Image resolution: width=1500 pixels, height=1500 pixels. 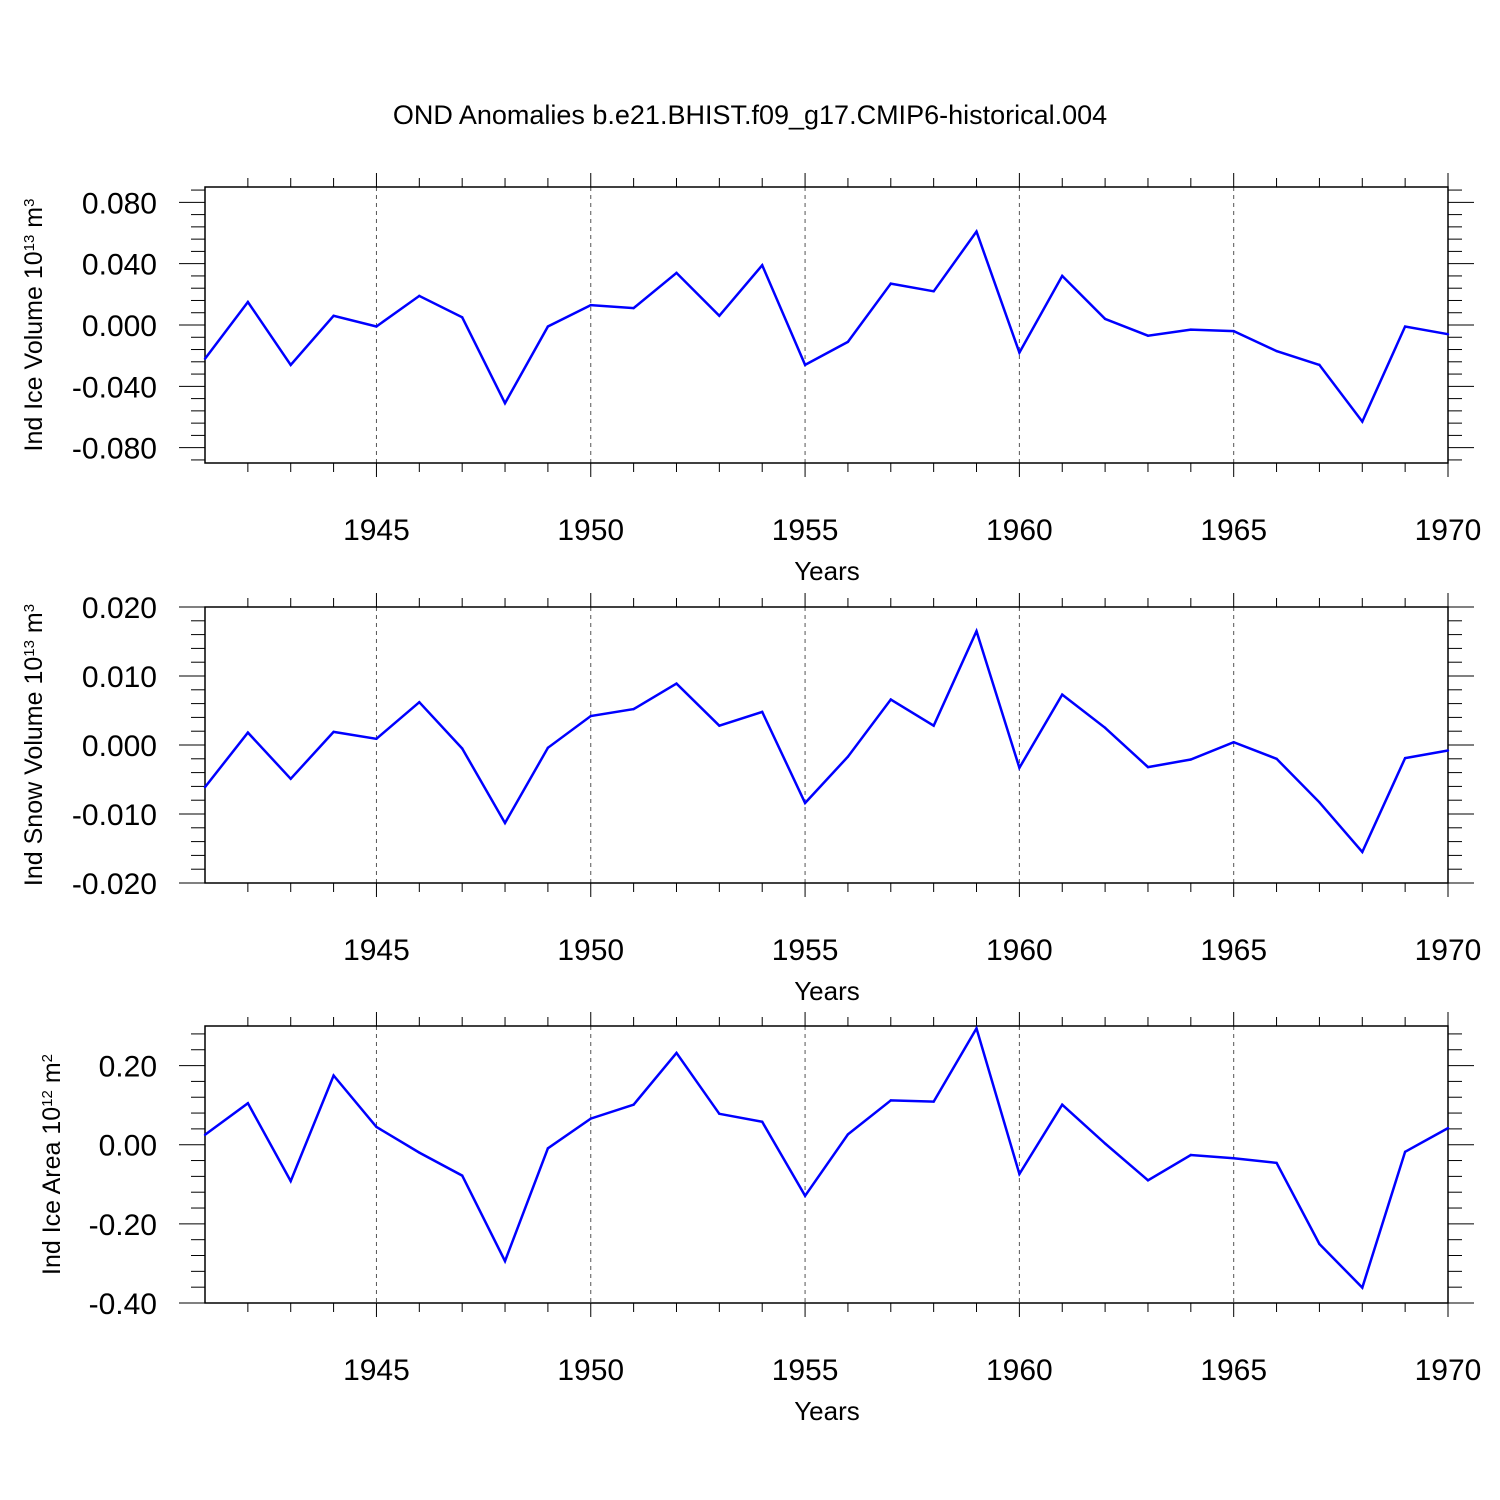 What do you see at coordinates (52, 1164) in the screenshot?
I see `y-axis-label: Ind Ice Area 1012 m2` at bounding box center [52, 1164].